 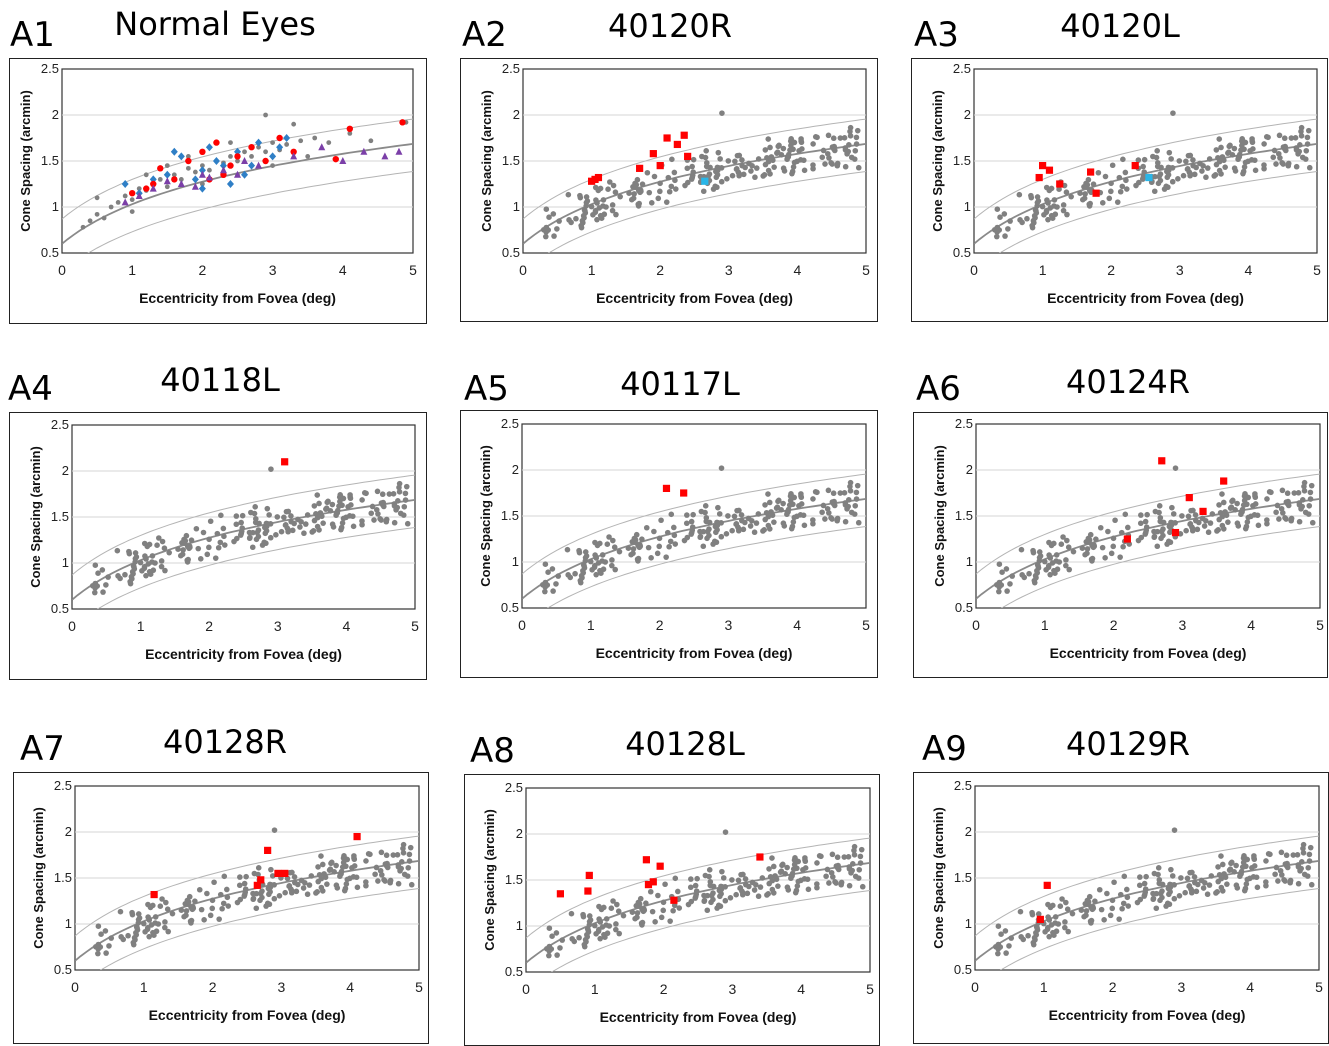 I want to click on panel-tag: A8, so click(x=492, y=751).